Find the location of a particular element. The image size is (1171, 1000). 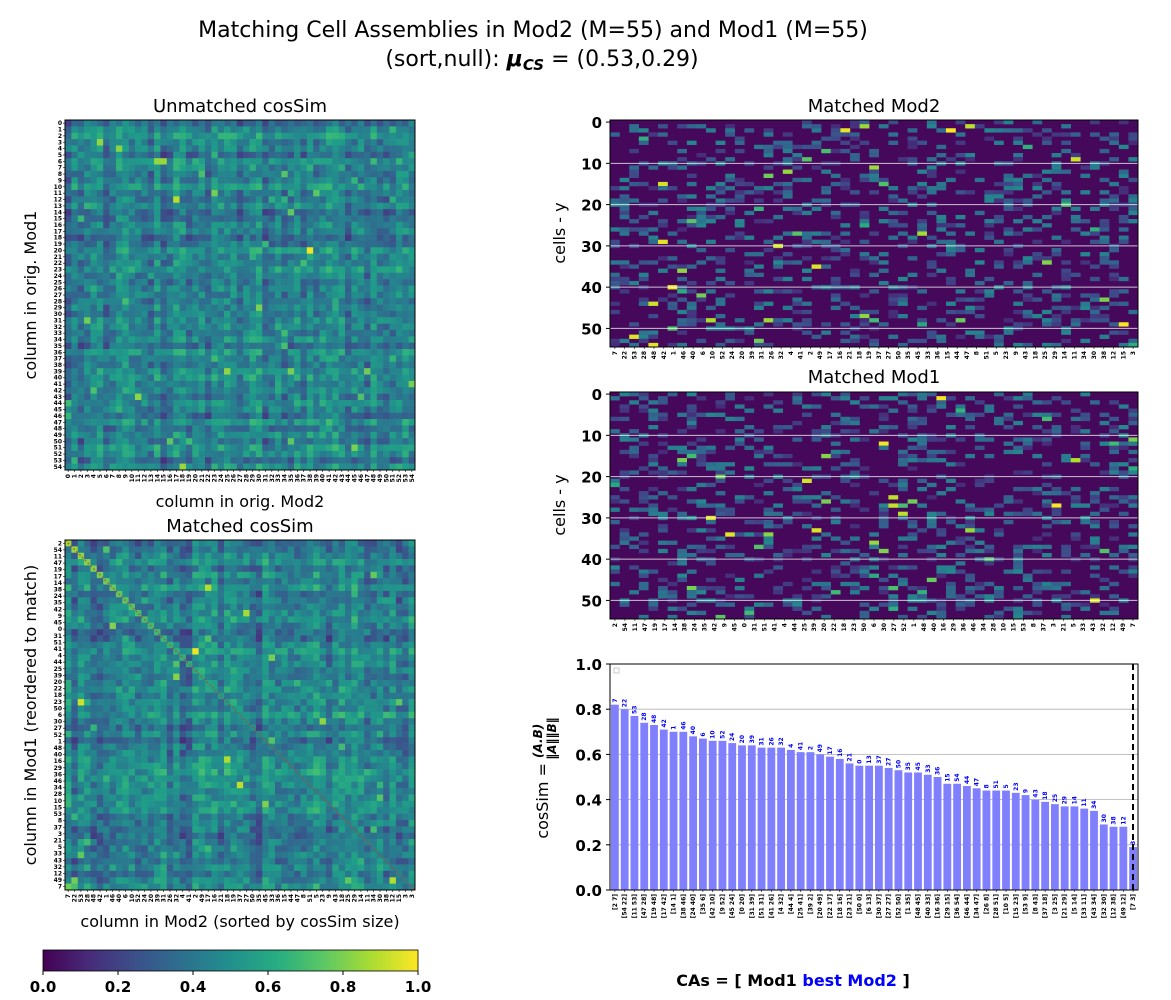

unmatched-xtick-label: 7 is located at coordinates (113, 476).